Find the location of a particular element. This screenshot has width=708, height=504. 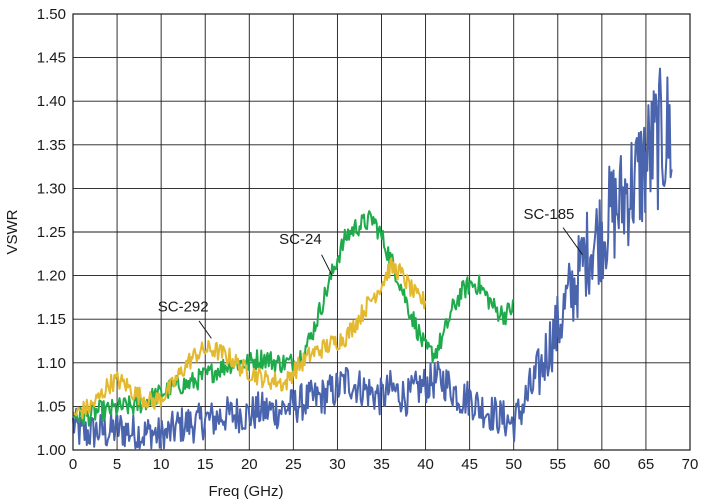

y-tick-label: 1.25 is located at coordinates (51, 232).